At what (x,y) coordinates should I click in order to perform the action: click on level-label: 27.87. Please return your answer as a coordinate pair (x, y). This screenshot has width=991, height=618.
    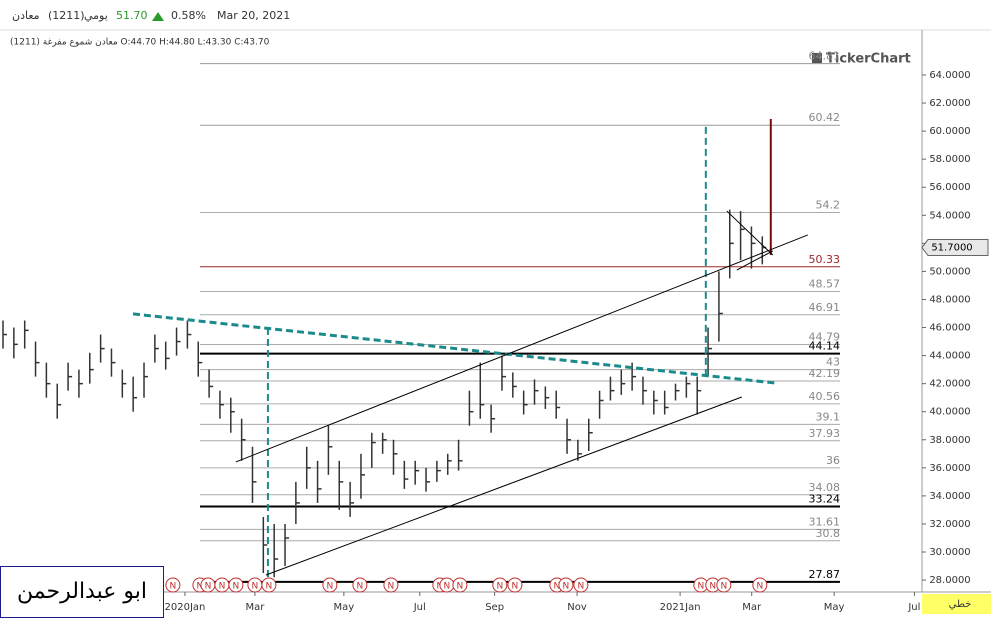
    Looking at the image, I should click on (825, 574).